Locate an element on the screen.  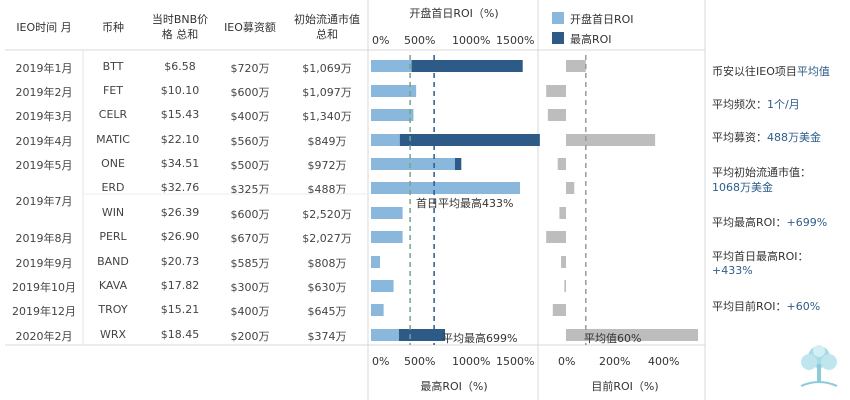
top-tick-1500: 1500% is located at coordinates (515, 40).